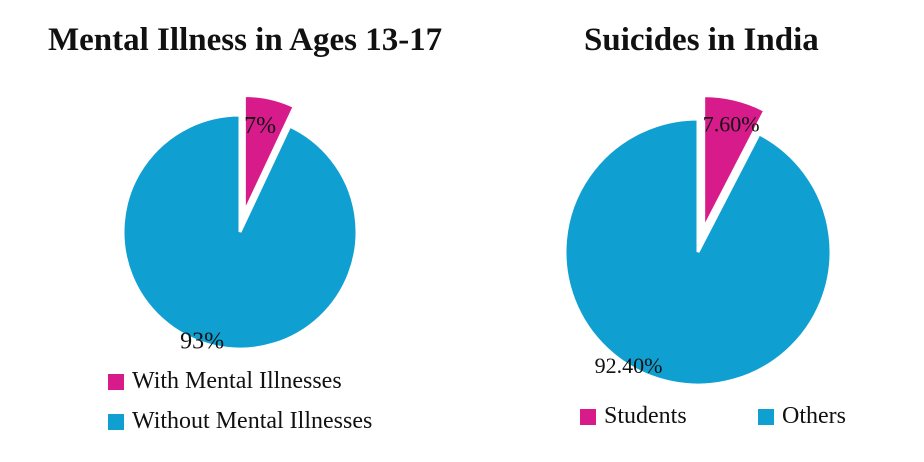 The image size is (924, 462). I want to click on legend-label: Without Mental Illnesses, so click(252, 421).